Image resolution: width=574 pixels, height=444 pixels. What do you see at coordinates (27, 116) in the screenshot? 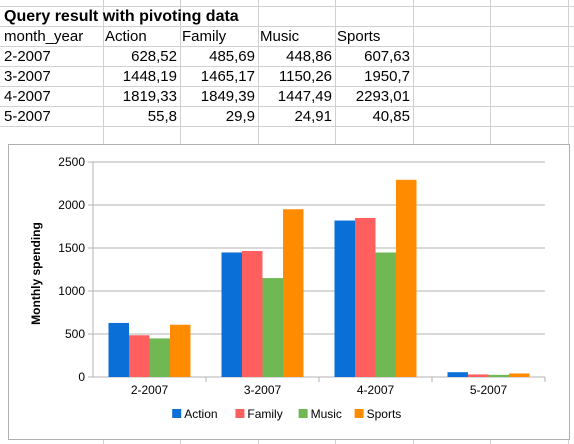
I see `row-label-cell: 5-2007` at bounding box center [27, 116].